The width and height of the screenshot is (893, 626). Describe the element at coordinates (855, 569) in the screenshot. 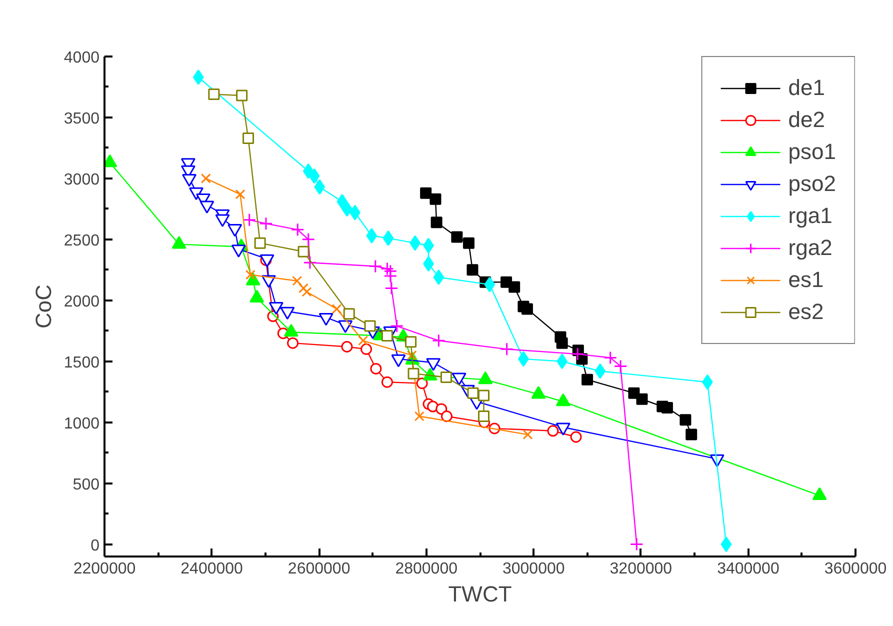

I see `x-tick-label: 3600000` at that location.